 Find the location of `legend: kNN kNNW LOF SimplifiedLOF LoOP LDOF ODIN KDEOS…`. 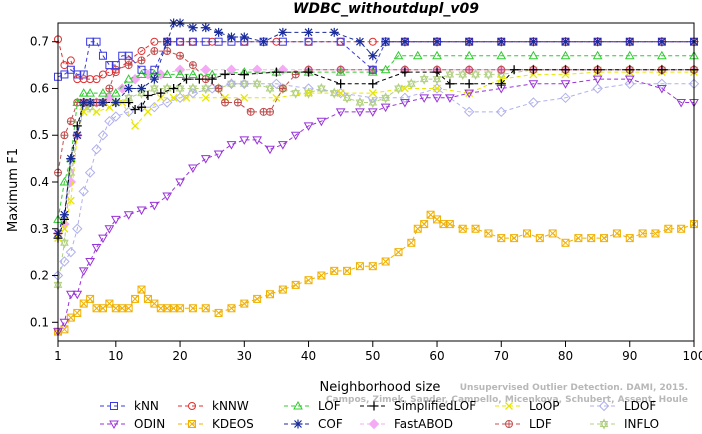

legend: kNN kNNW LOF SimplifiedLOF LoOP LDOF ODIN KDEOS… is located at coordinates (379, 415).